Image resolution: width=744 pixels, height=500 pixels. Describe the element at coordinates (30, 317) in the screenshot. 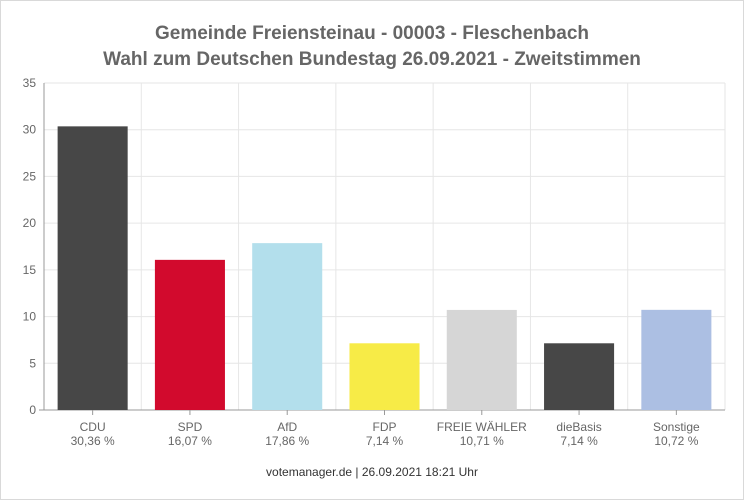

I see `y-tick-label: 10` at that location.